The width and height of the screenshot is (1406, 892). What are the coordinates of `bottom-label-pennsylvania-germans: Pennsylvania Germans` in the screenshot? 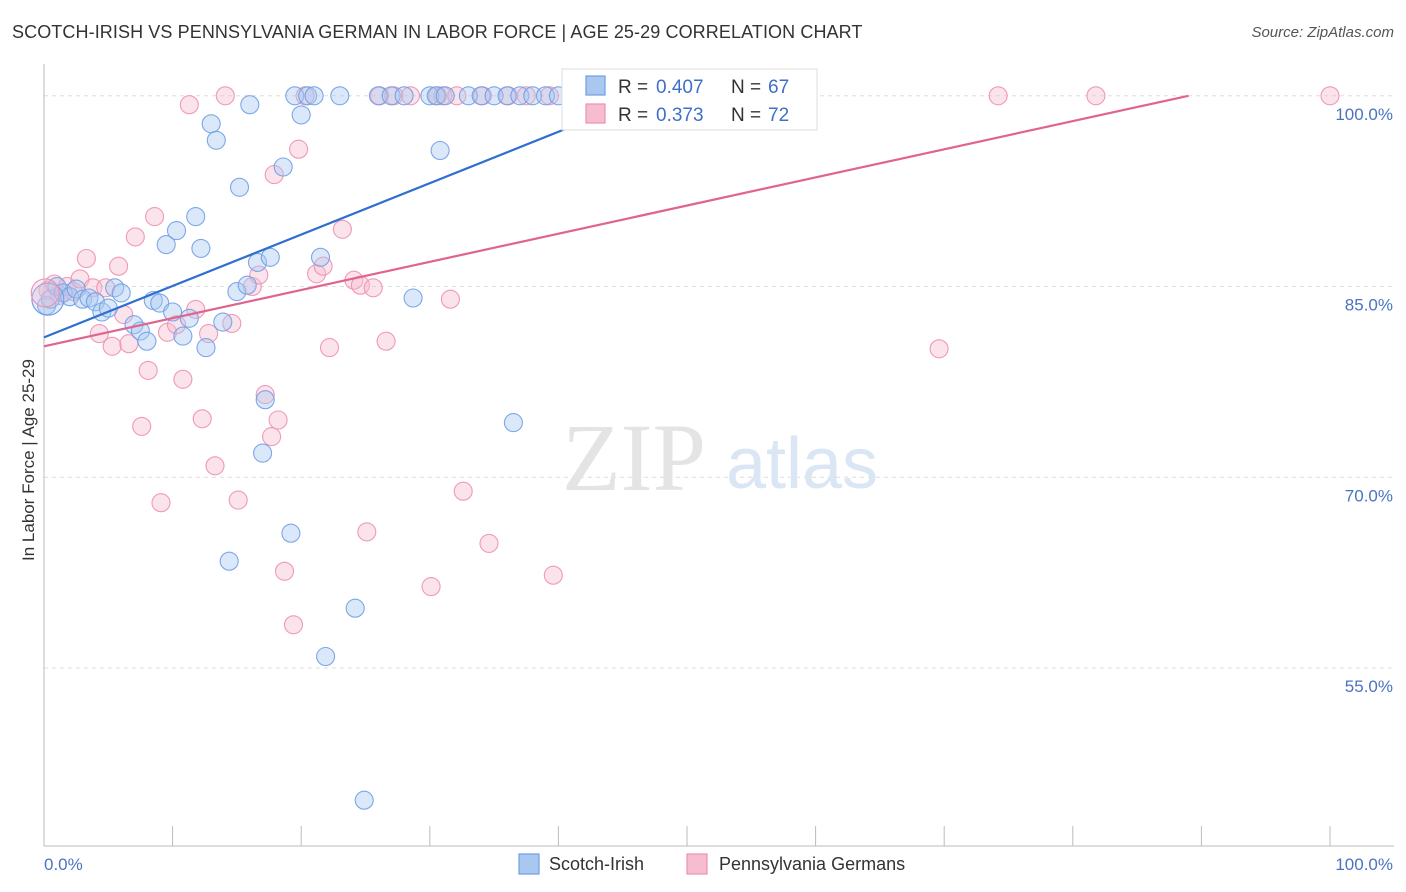 It's located at (812, 864).